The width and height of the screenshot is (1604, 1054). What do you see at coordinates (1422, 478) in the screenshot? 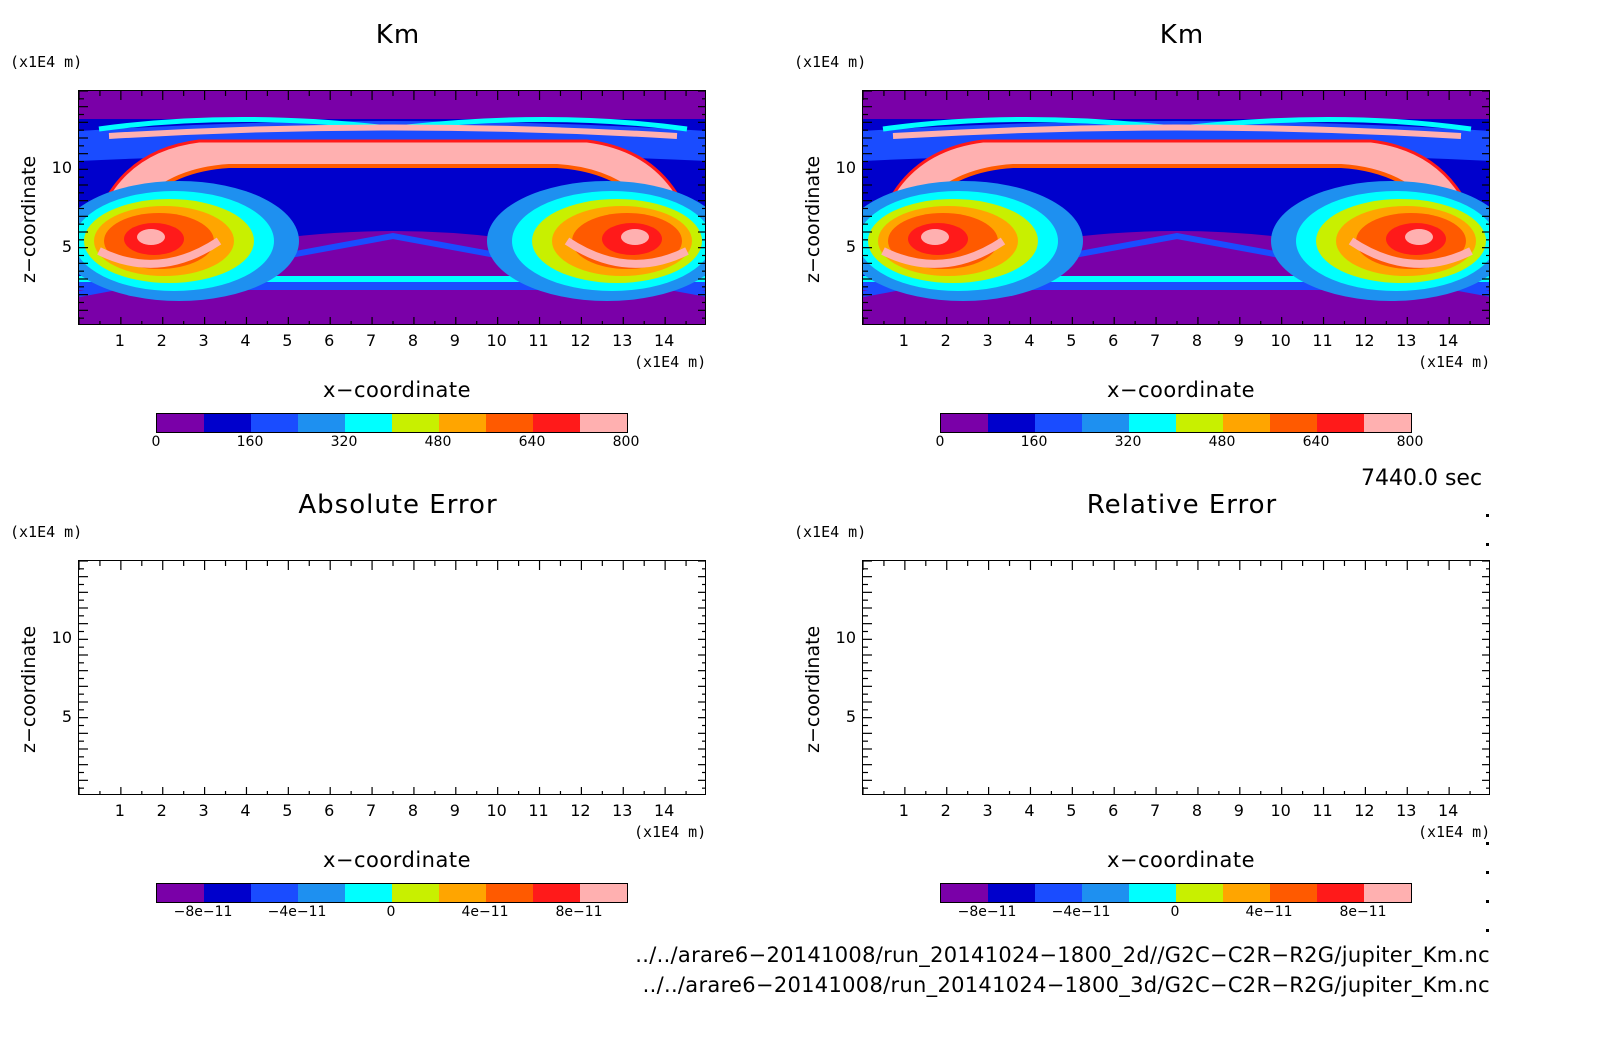
I see `time-label: 7440.0 sec` at bounding box center [1422, 478].